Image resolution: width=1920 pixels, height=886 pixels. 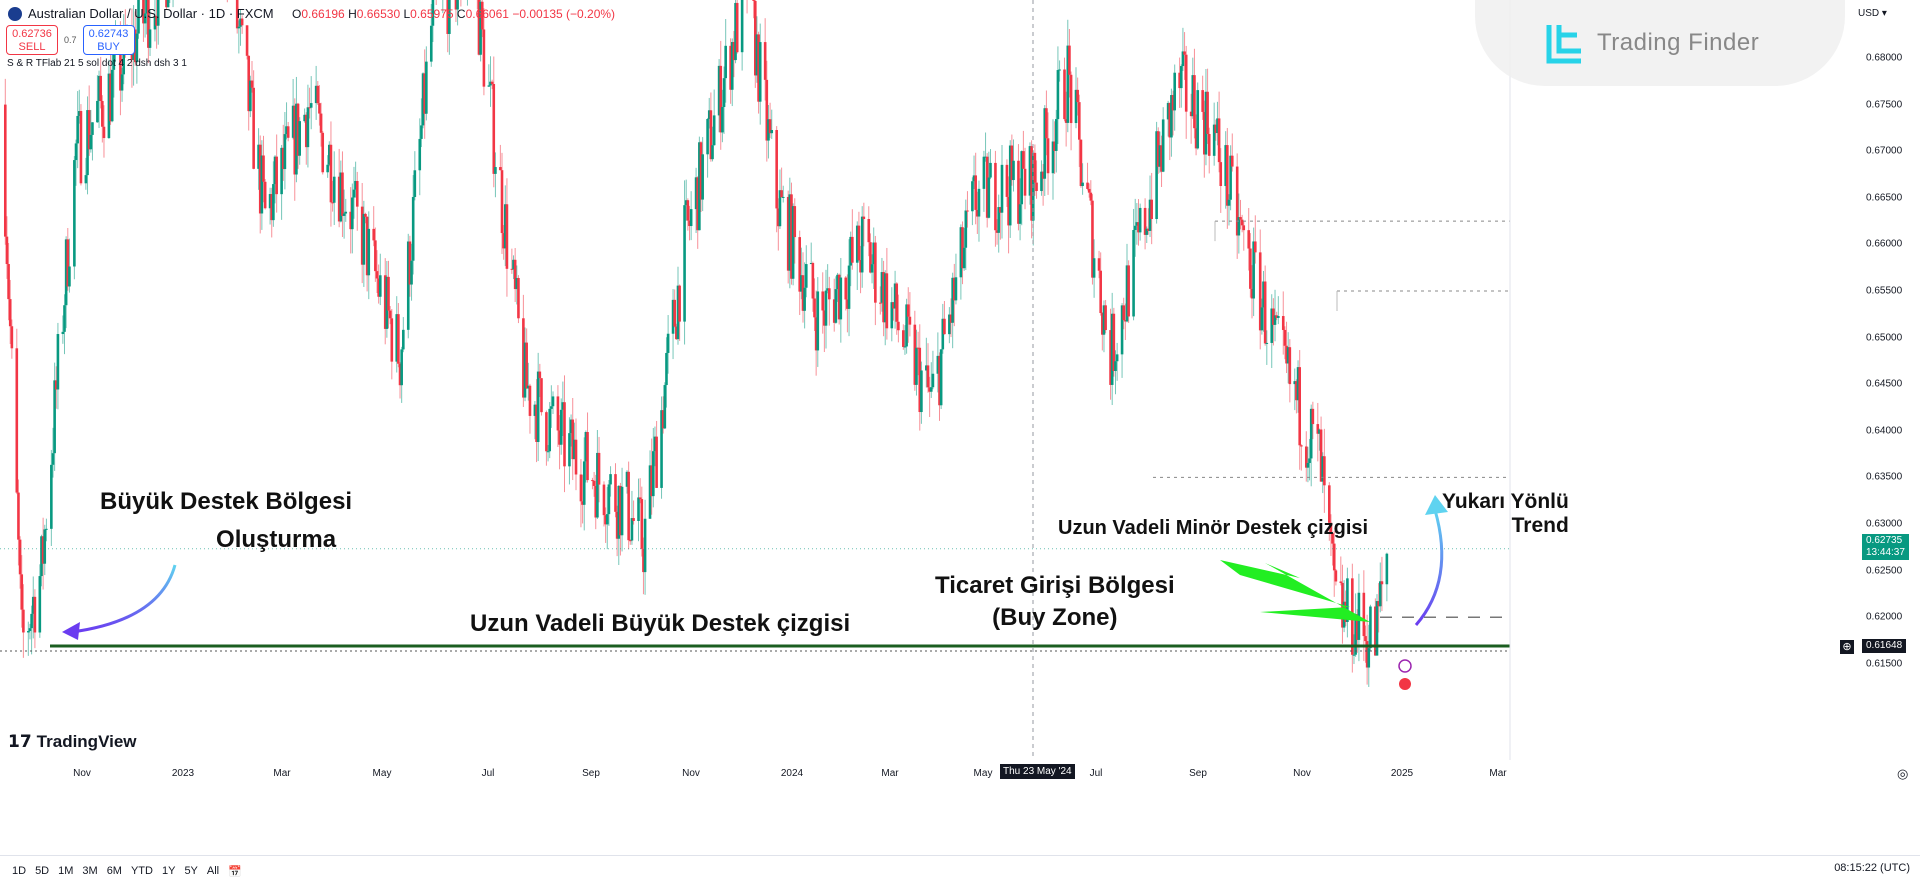 I want to click on range-button-1m: 1M, so click(x=66, y=871).